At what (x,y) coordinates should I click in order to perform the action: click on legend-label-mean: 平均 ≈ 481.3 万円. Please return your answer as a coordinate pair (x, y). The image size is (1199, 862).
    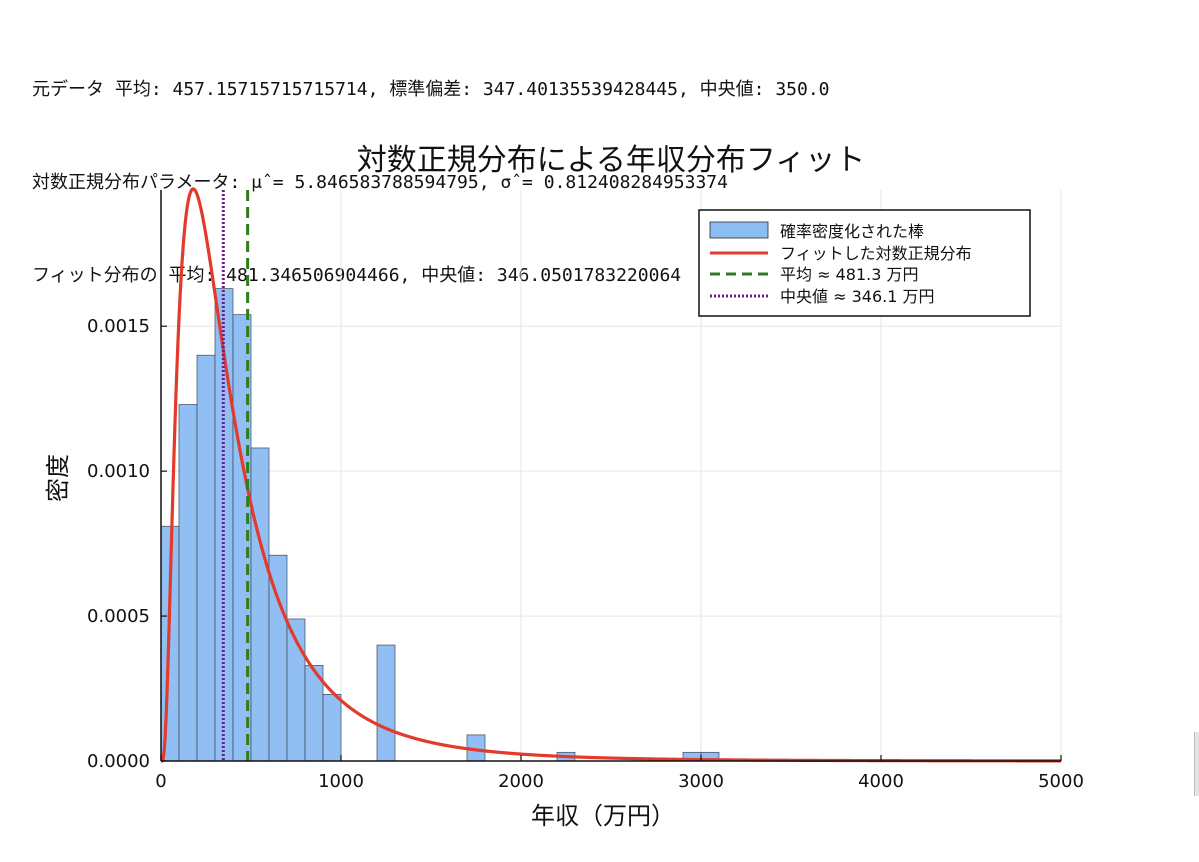
    Looking at the image, I should click on (849, 274).